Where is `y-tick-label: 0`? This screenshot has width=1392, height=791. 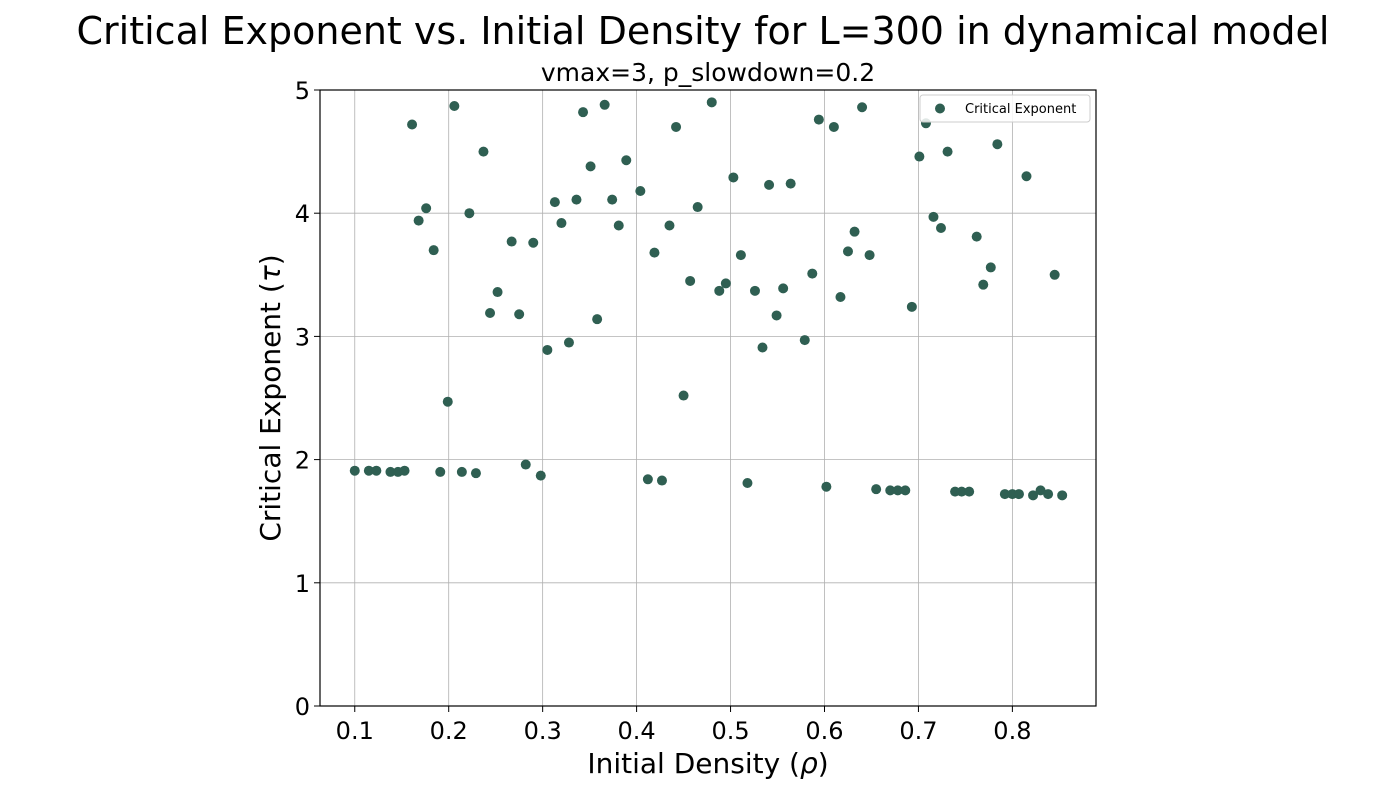 y-tick-label: 0 is located at coordinates (302, 707).